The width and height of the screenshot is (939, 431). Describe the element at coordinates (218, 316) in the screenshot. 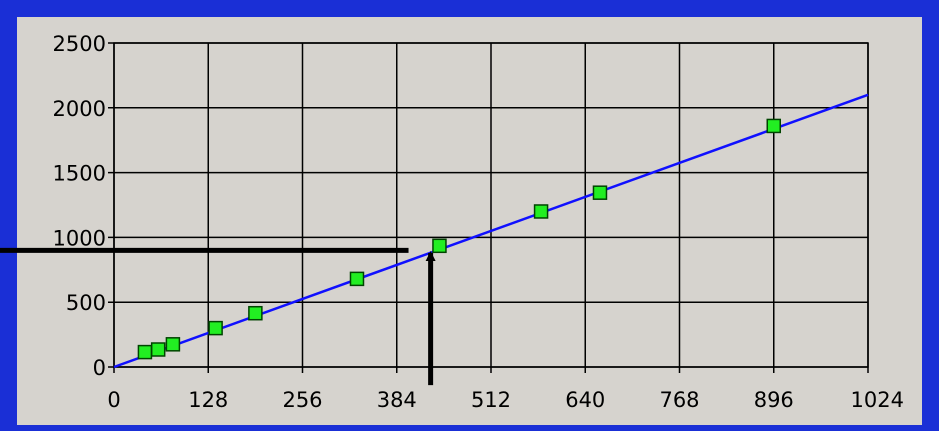

I see `annotations` at that location.